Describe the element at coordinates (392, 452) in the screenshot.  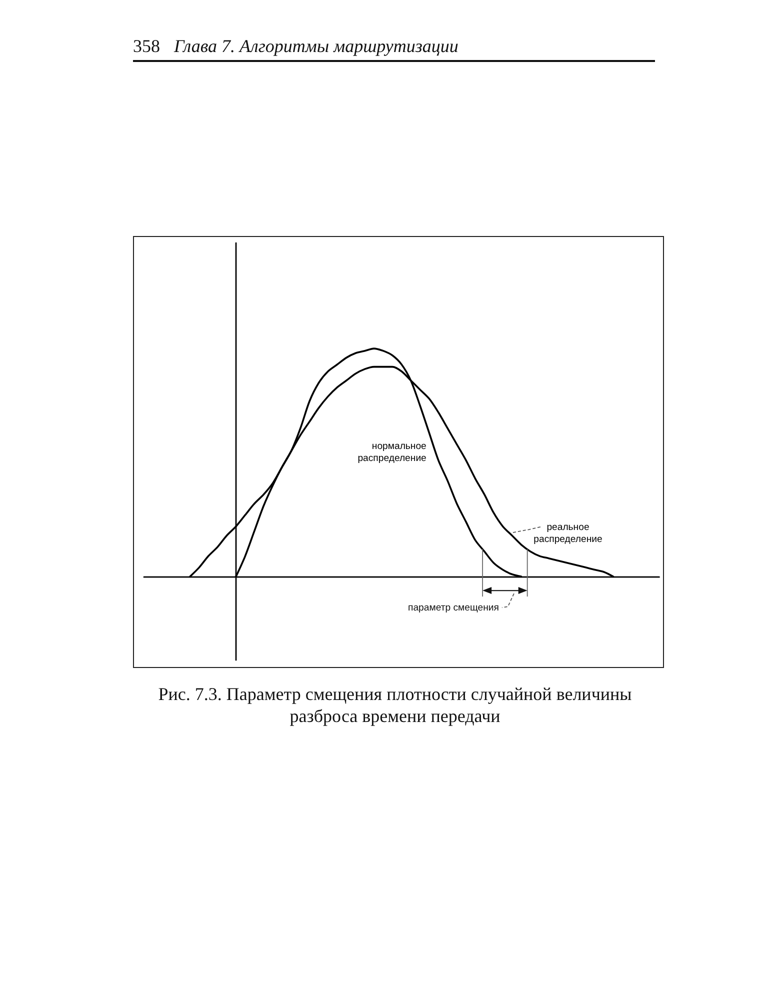
I see `series-label: нормальное распределение` at that location.